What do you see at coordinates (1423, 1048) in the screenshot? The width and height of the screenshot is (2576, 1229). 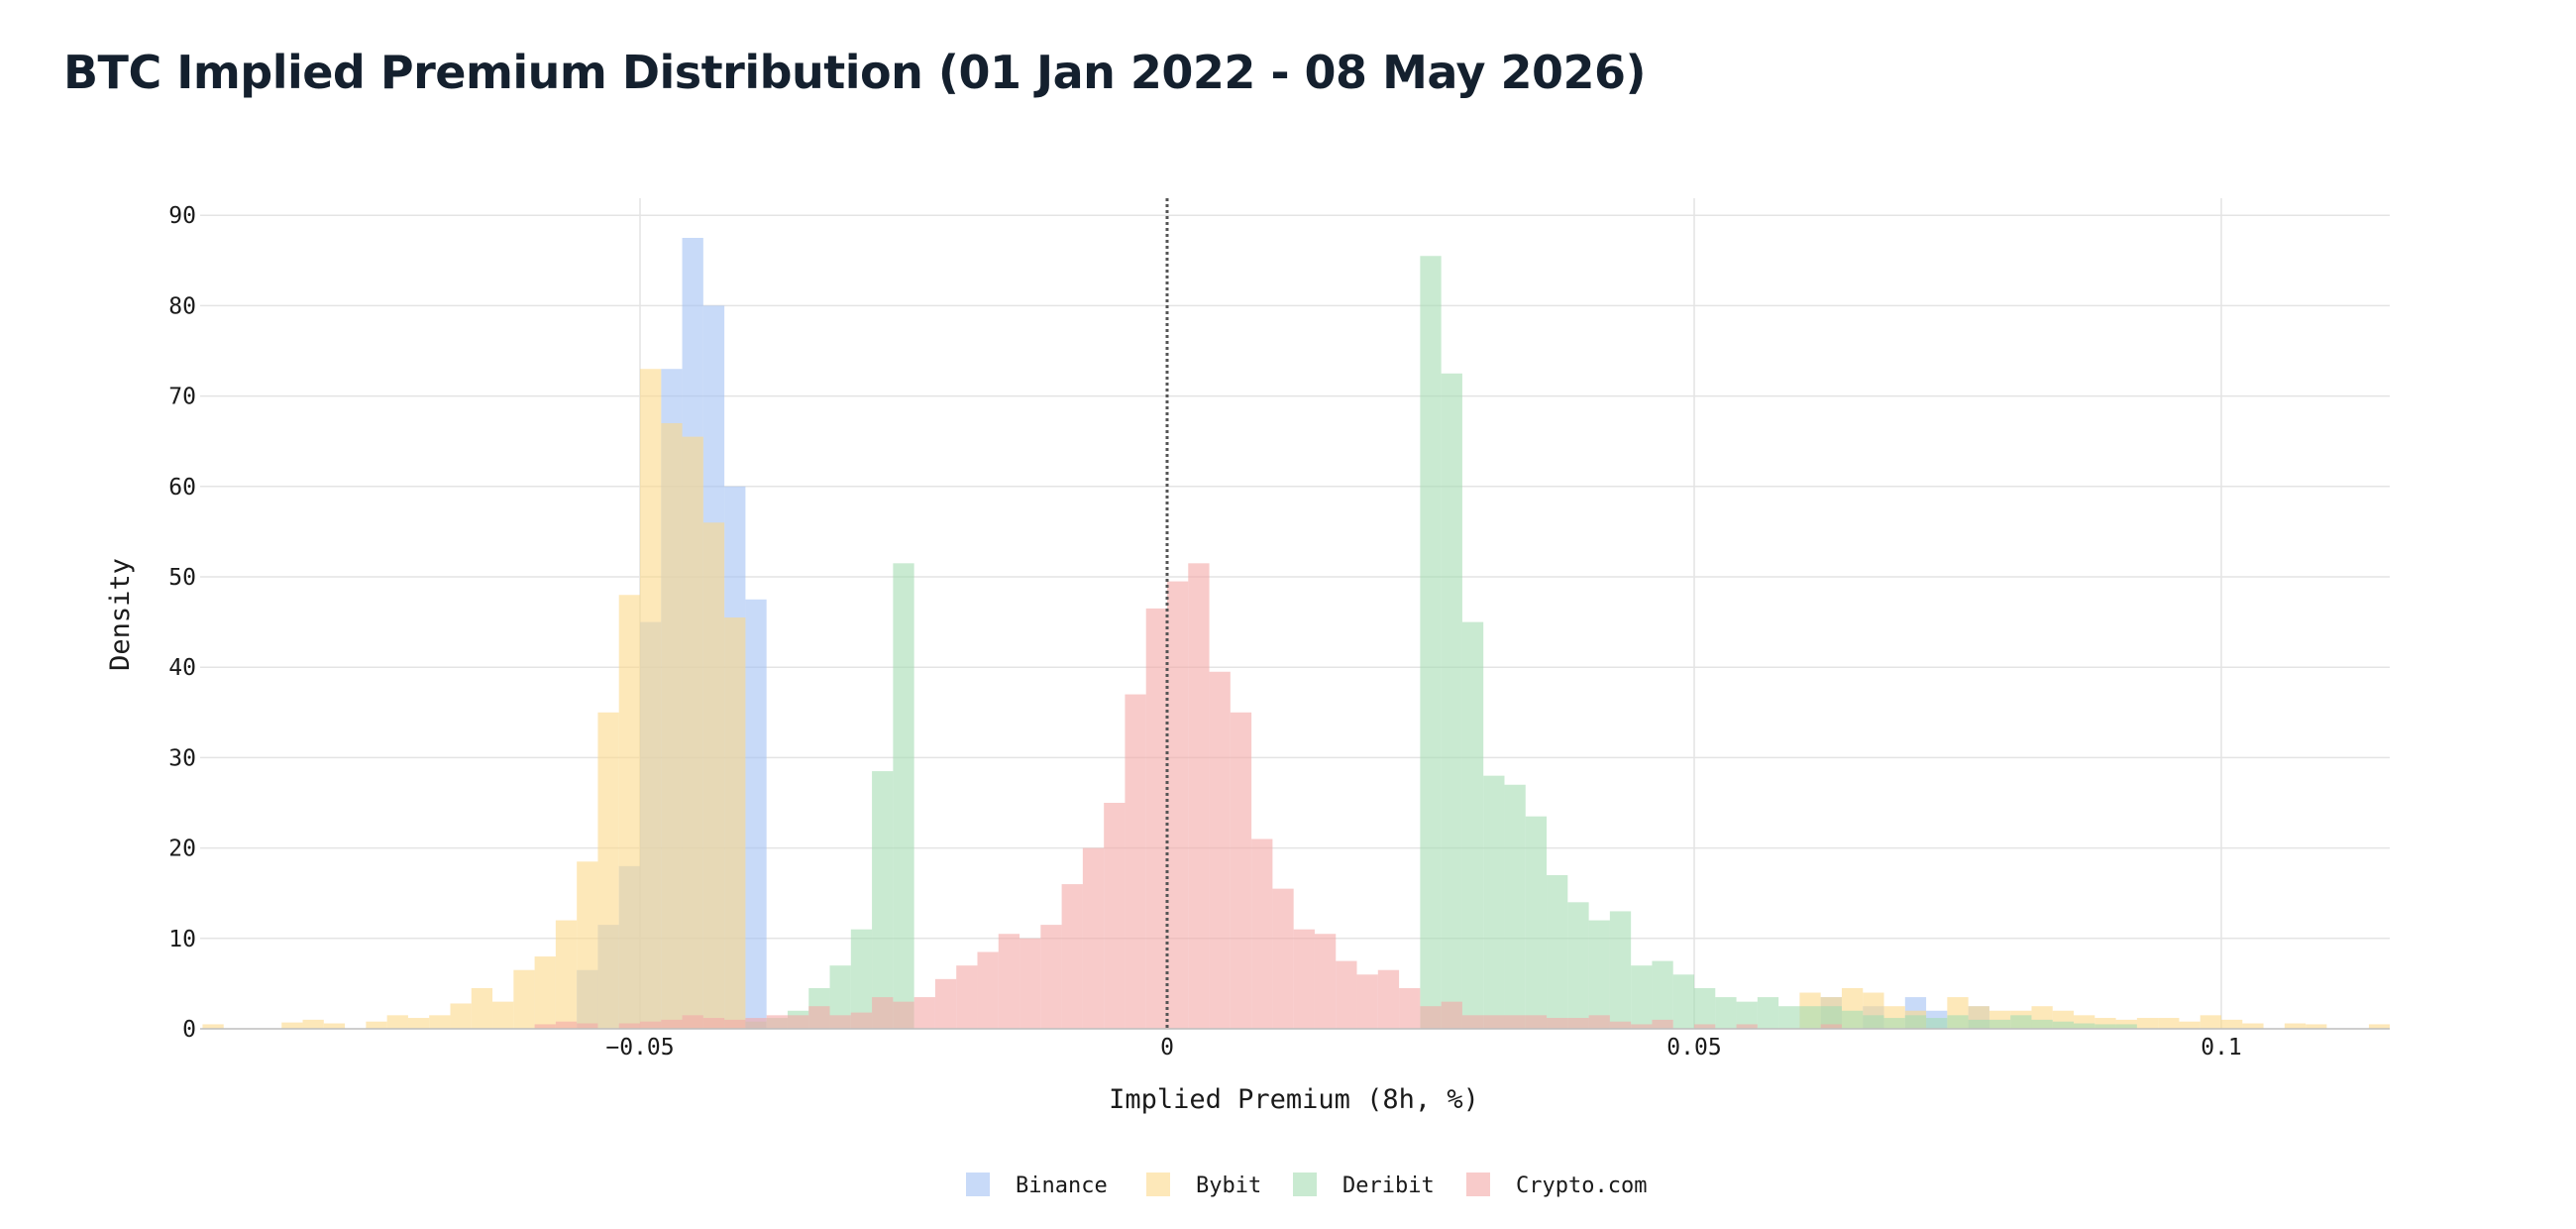 I see `x-axis-ticks: −0.05 0 0.05 0.1` at bounding box center [1423, 1048].